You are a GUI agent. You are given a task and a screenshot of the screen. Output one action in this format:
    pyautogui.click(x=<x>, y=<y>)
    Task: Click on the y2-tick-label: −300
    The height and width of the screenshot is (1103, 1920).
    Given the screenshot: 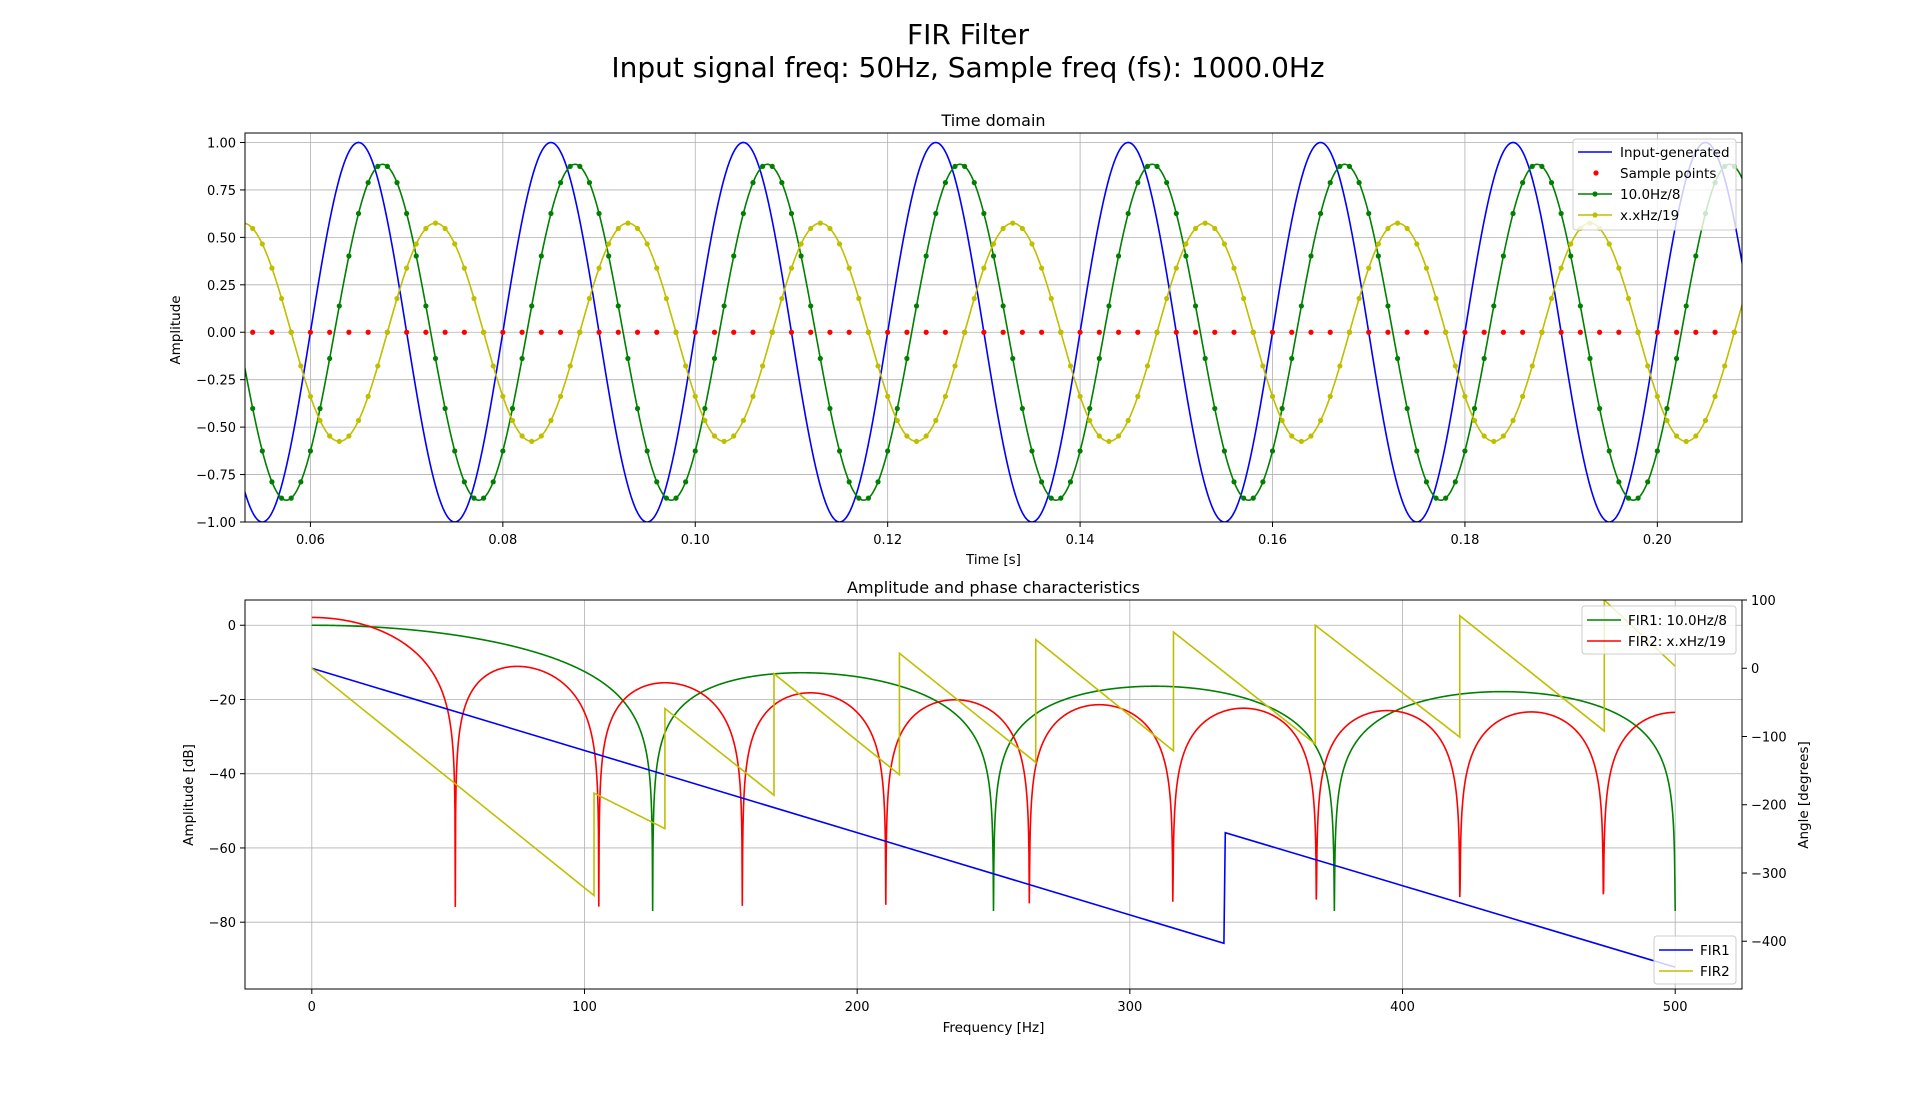 What is the action you would take?
    pyautogui.click(x=1769, y=874)
    